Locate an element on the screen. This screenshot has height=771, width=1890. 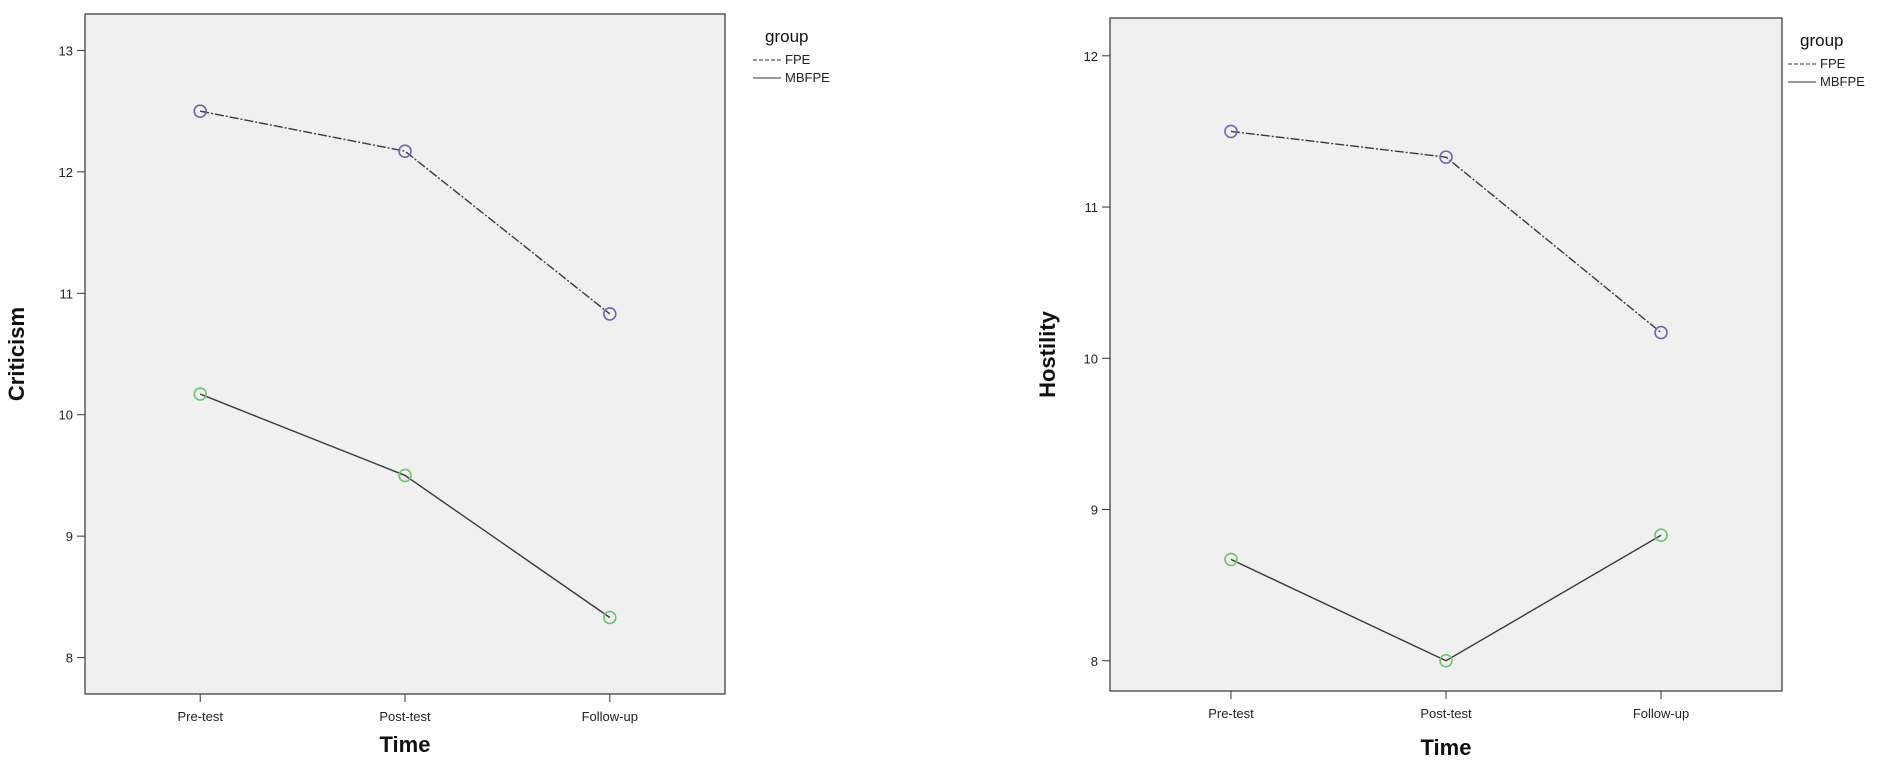
y-tick-label: 13 is located at coordinates (66, 50).